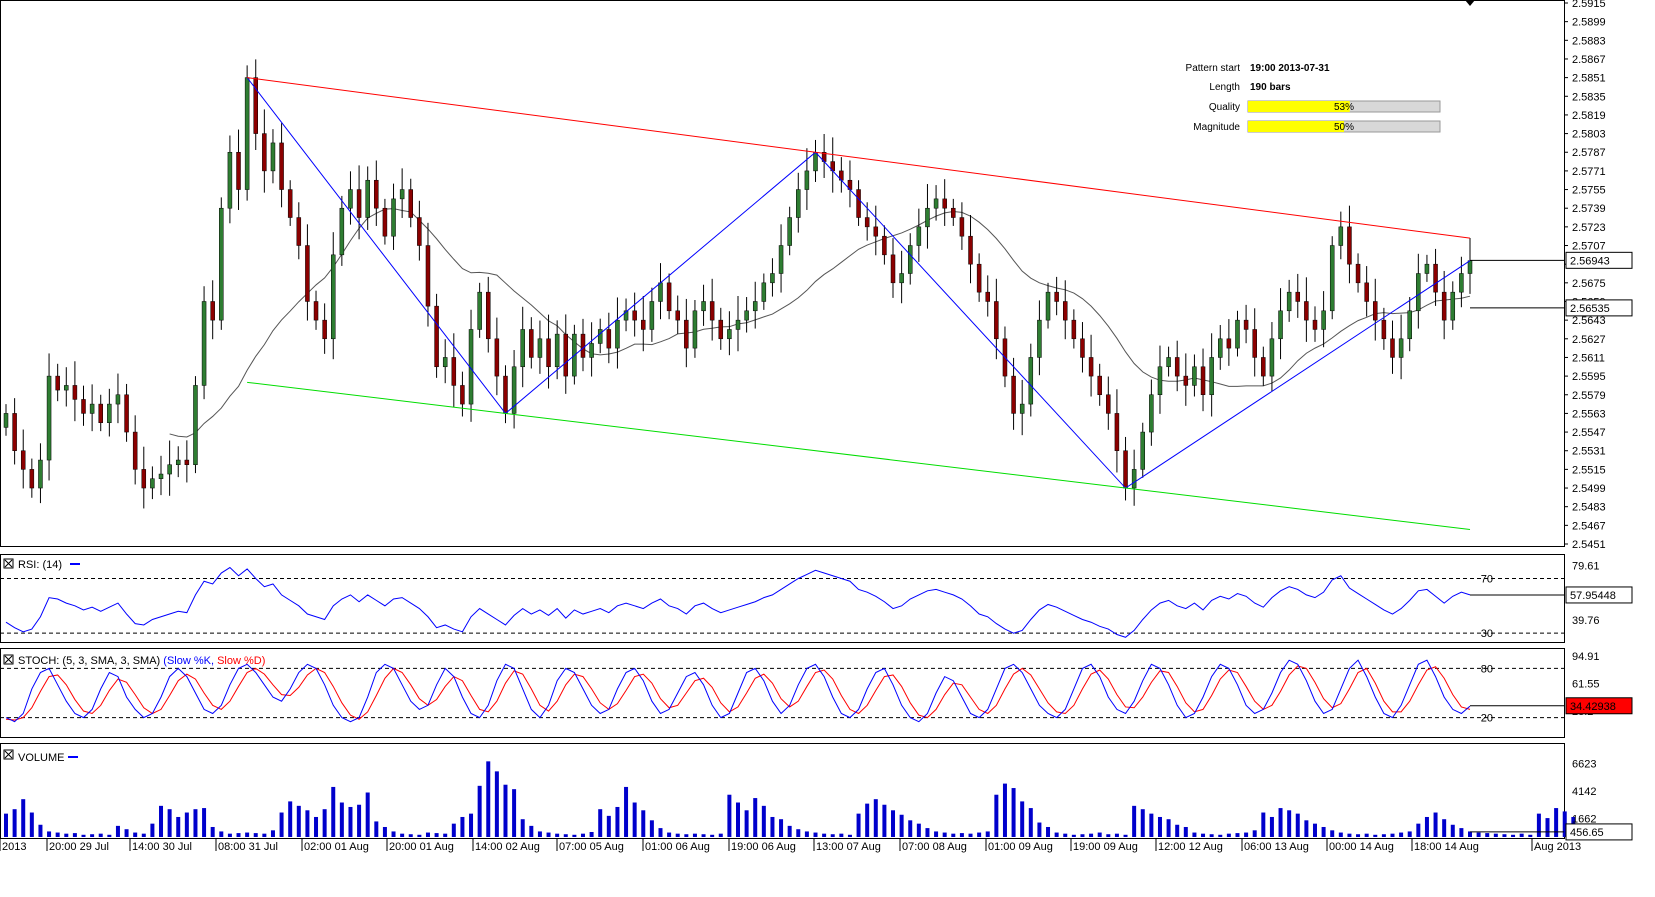  What do you see at coordinates (1105, 847) in the screenshot?
I see `x-tick-label: 19:00 09 Aug` at bounding box center [1105, 847].